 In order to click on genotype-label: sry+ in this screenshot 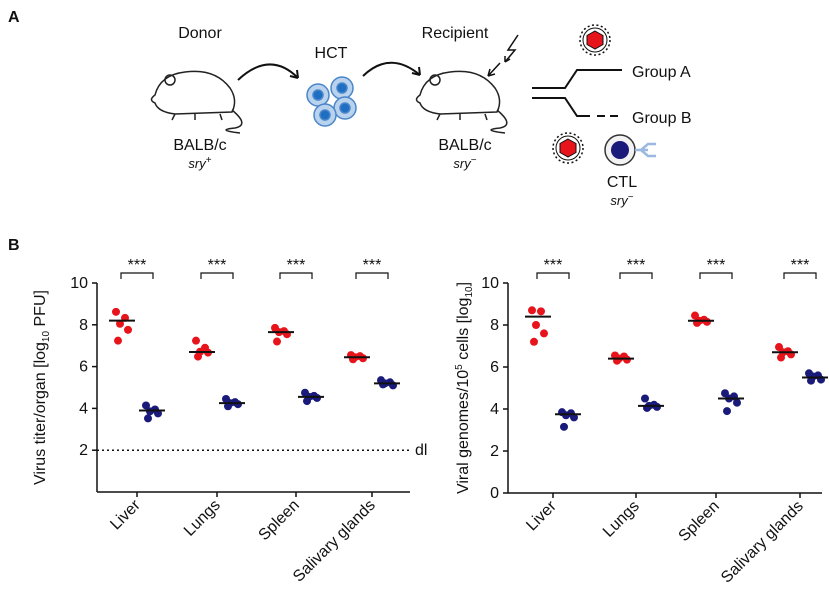, I will do `click(199, 163)`.